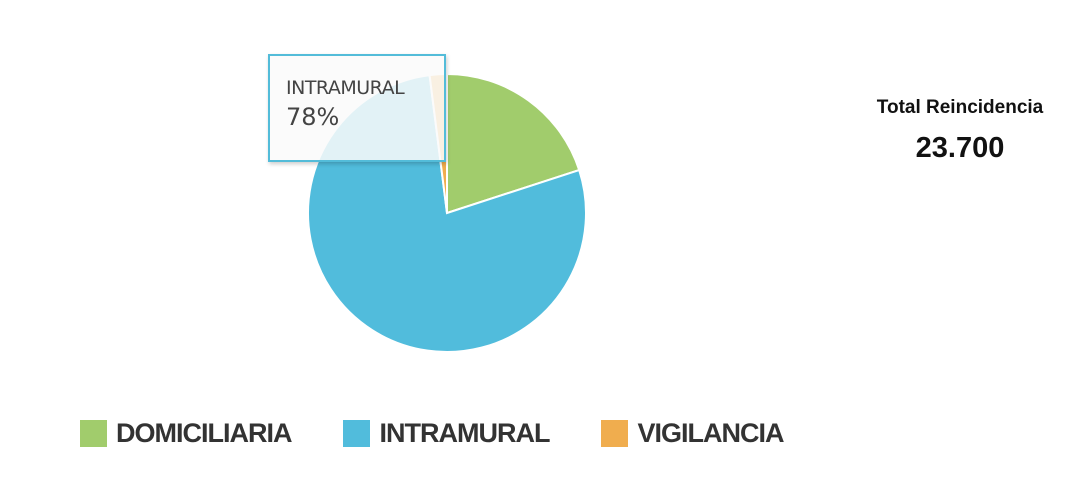  I want to click on total-value: 23.700, so click(960, 148).